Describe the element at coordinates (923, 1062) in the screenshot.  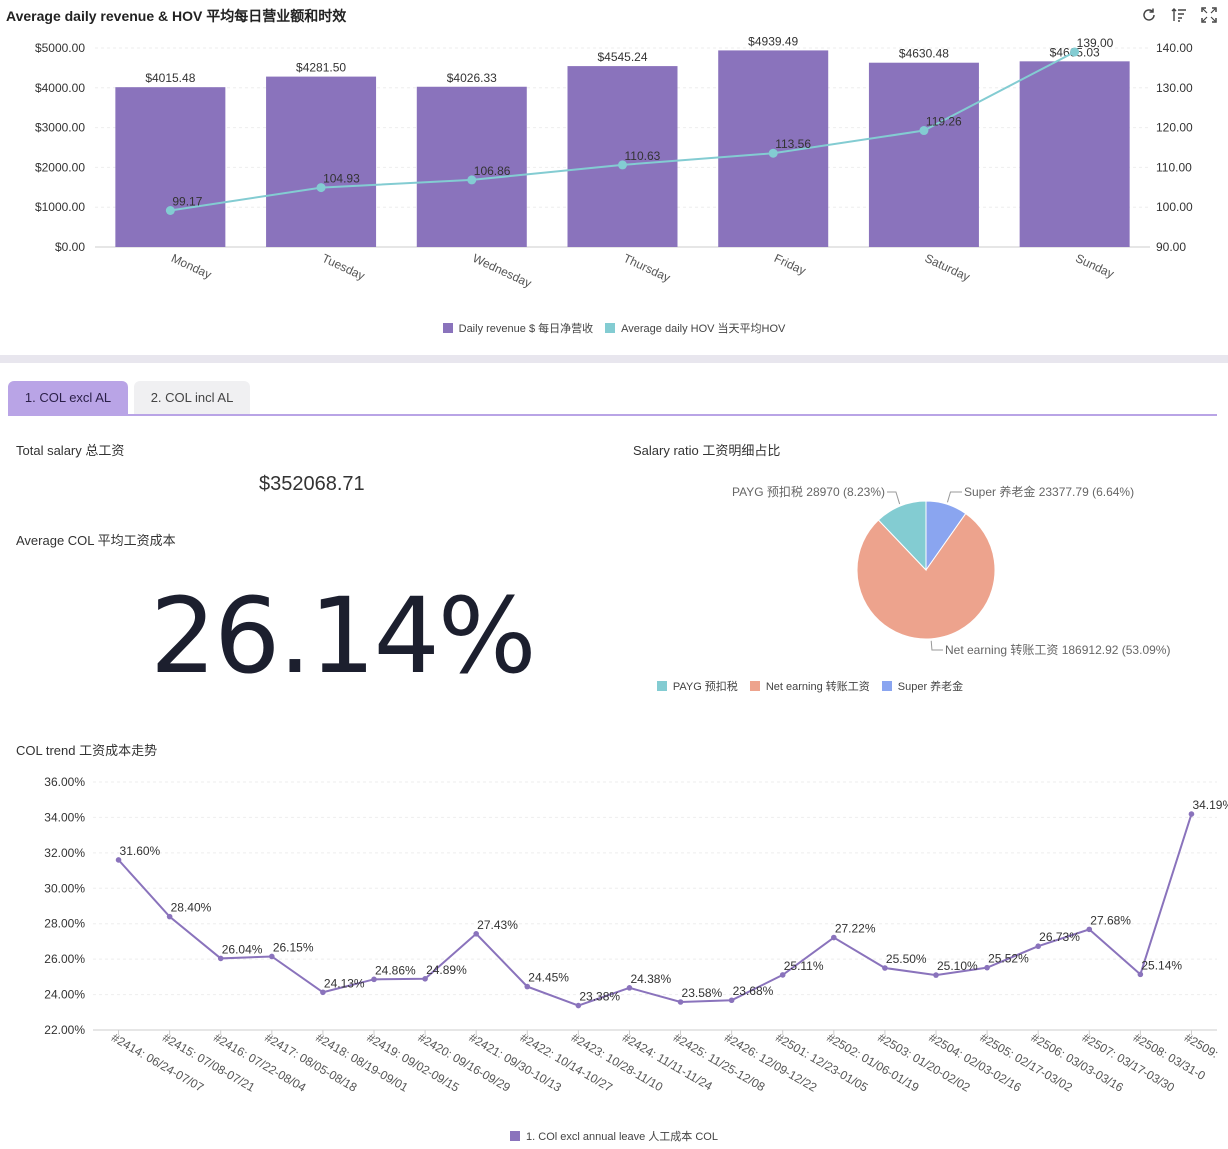
I see `x-tick: #2503: 01/20-02/02` at that location.